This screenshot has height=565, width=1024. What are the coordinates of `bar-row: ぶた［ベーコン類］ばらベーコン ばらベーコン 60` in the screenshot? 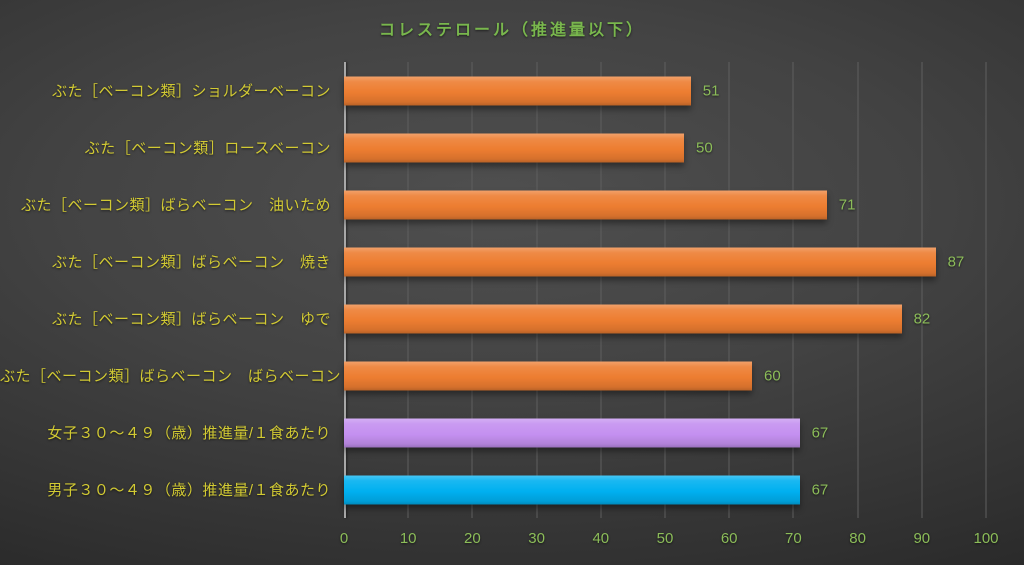 It's located at (512, 375).